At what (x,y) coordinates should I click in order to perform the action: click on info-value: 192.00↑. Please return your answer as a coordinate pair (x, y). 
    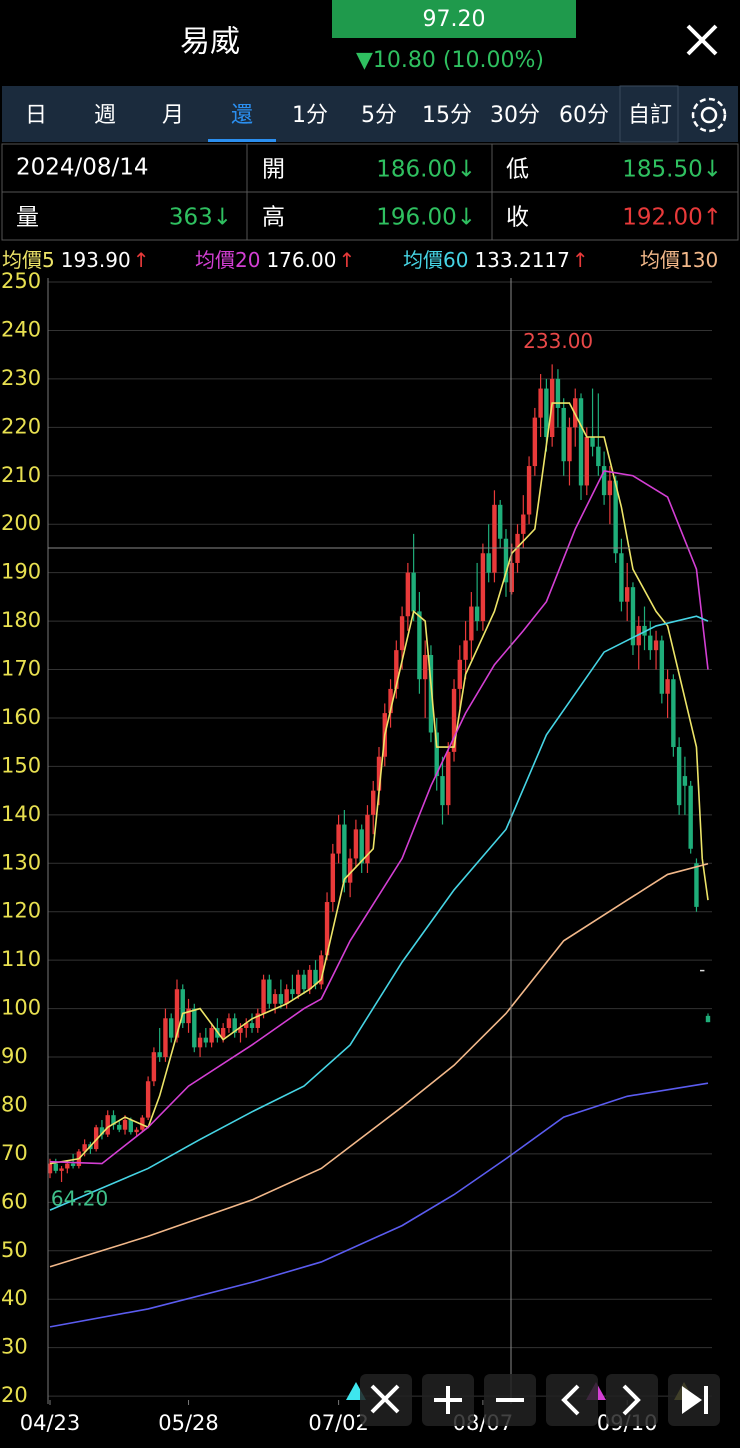
    Looking at the image, I should click on (672, 218).